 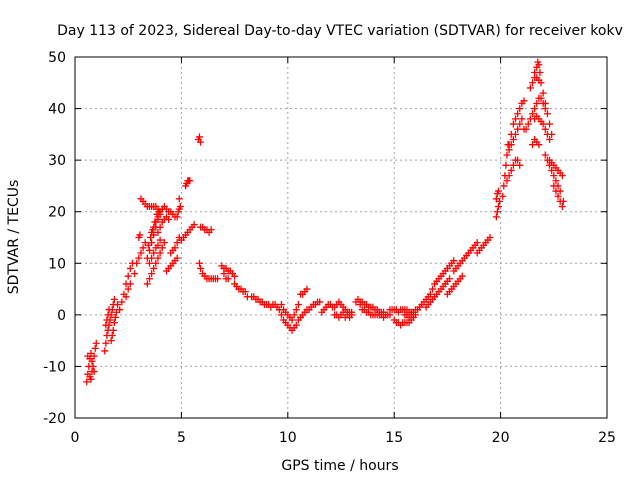 What do you see at coordinates (57, 264) in the screenshot?
I see `y-tick-label: 10` at bounding box center [57, 264].